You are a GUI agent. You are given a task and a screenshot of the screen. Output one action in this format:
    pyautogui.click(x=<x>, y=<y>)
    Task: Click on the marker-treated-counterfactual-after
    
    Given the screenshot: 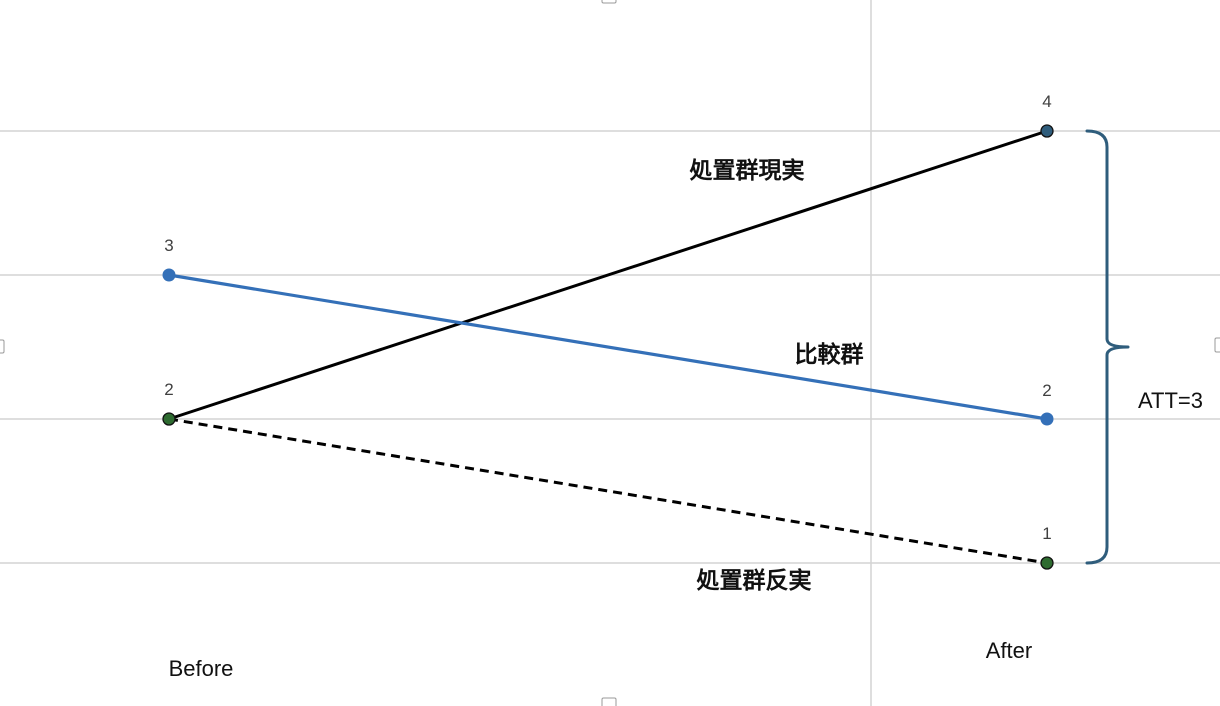 What is the action you would take?
    pyautogui.click(x=1047, y=563)
    